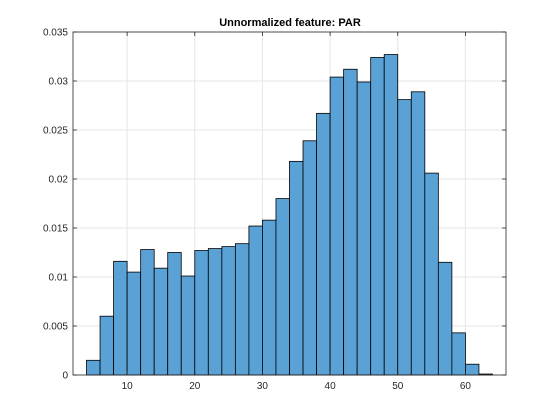  What do you see at coordinates (263, 386) in the screenshot?
I see `x-tick-label: 30` at bounding box center [263, 386].